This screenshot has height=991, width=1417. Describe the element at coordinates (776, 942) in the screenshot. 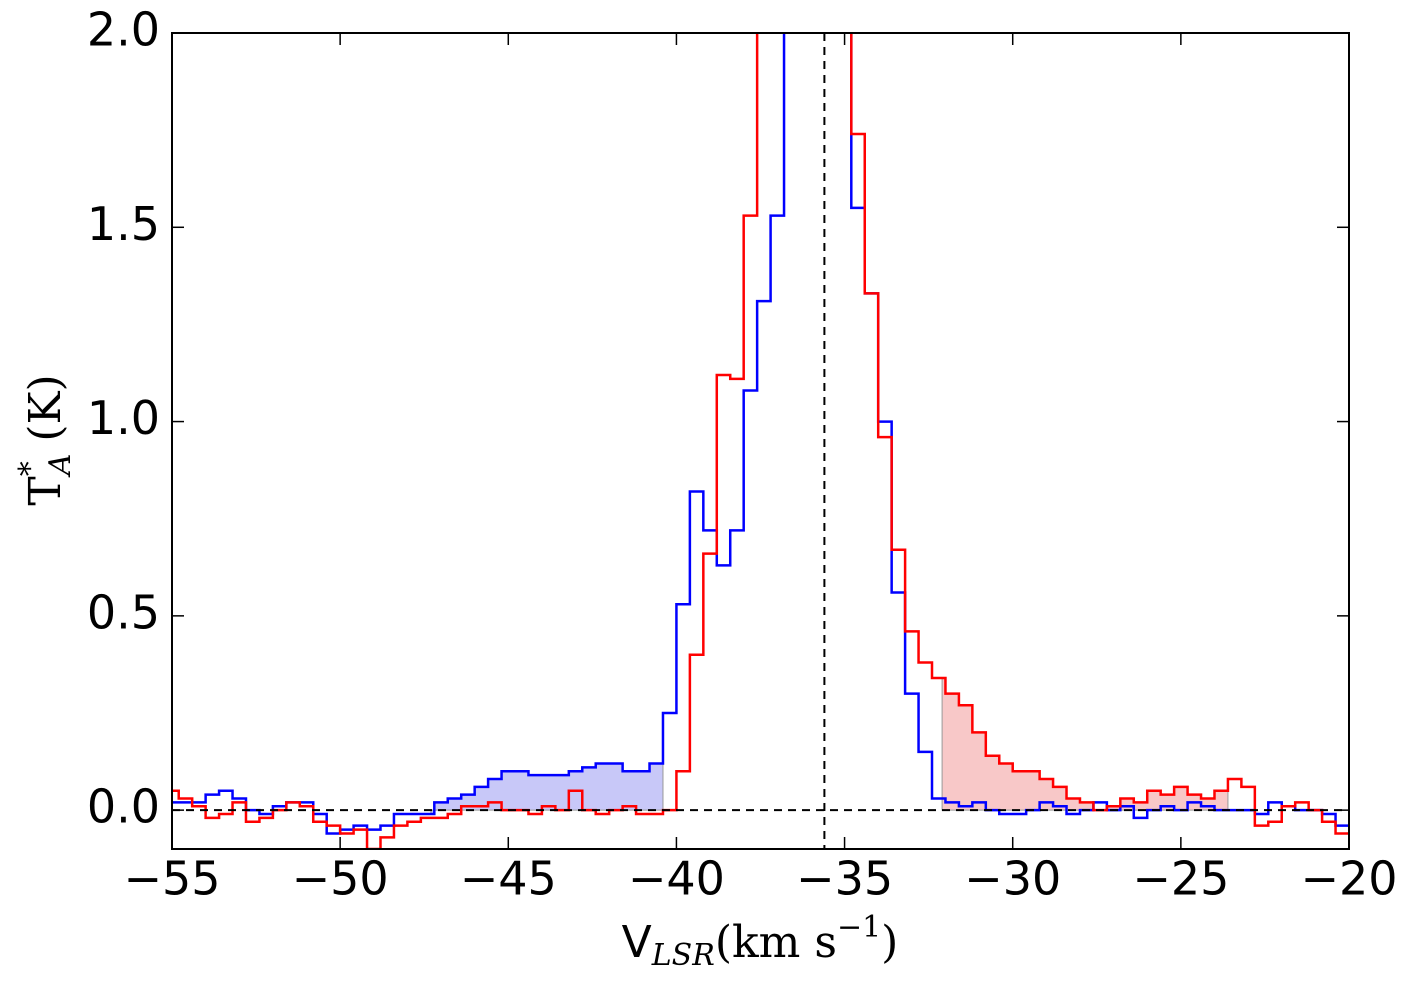

I see `xlabel-unit: (km s` at that location.